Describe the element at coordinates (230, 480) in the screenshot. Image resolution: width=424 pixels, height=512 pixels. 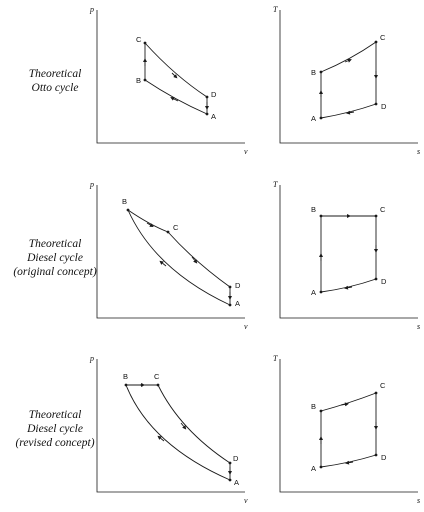
I see `diesel-rev-pv-point-a` at that location.